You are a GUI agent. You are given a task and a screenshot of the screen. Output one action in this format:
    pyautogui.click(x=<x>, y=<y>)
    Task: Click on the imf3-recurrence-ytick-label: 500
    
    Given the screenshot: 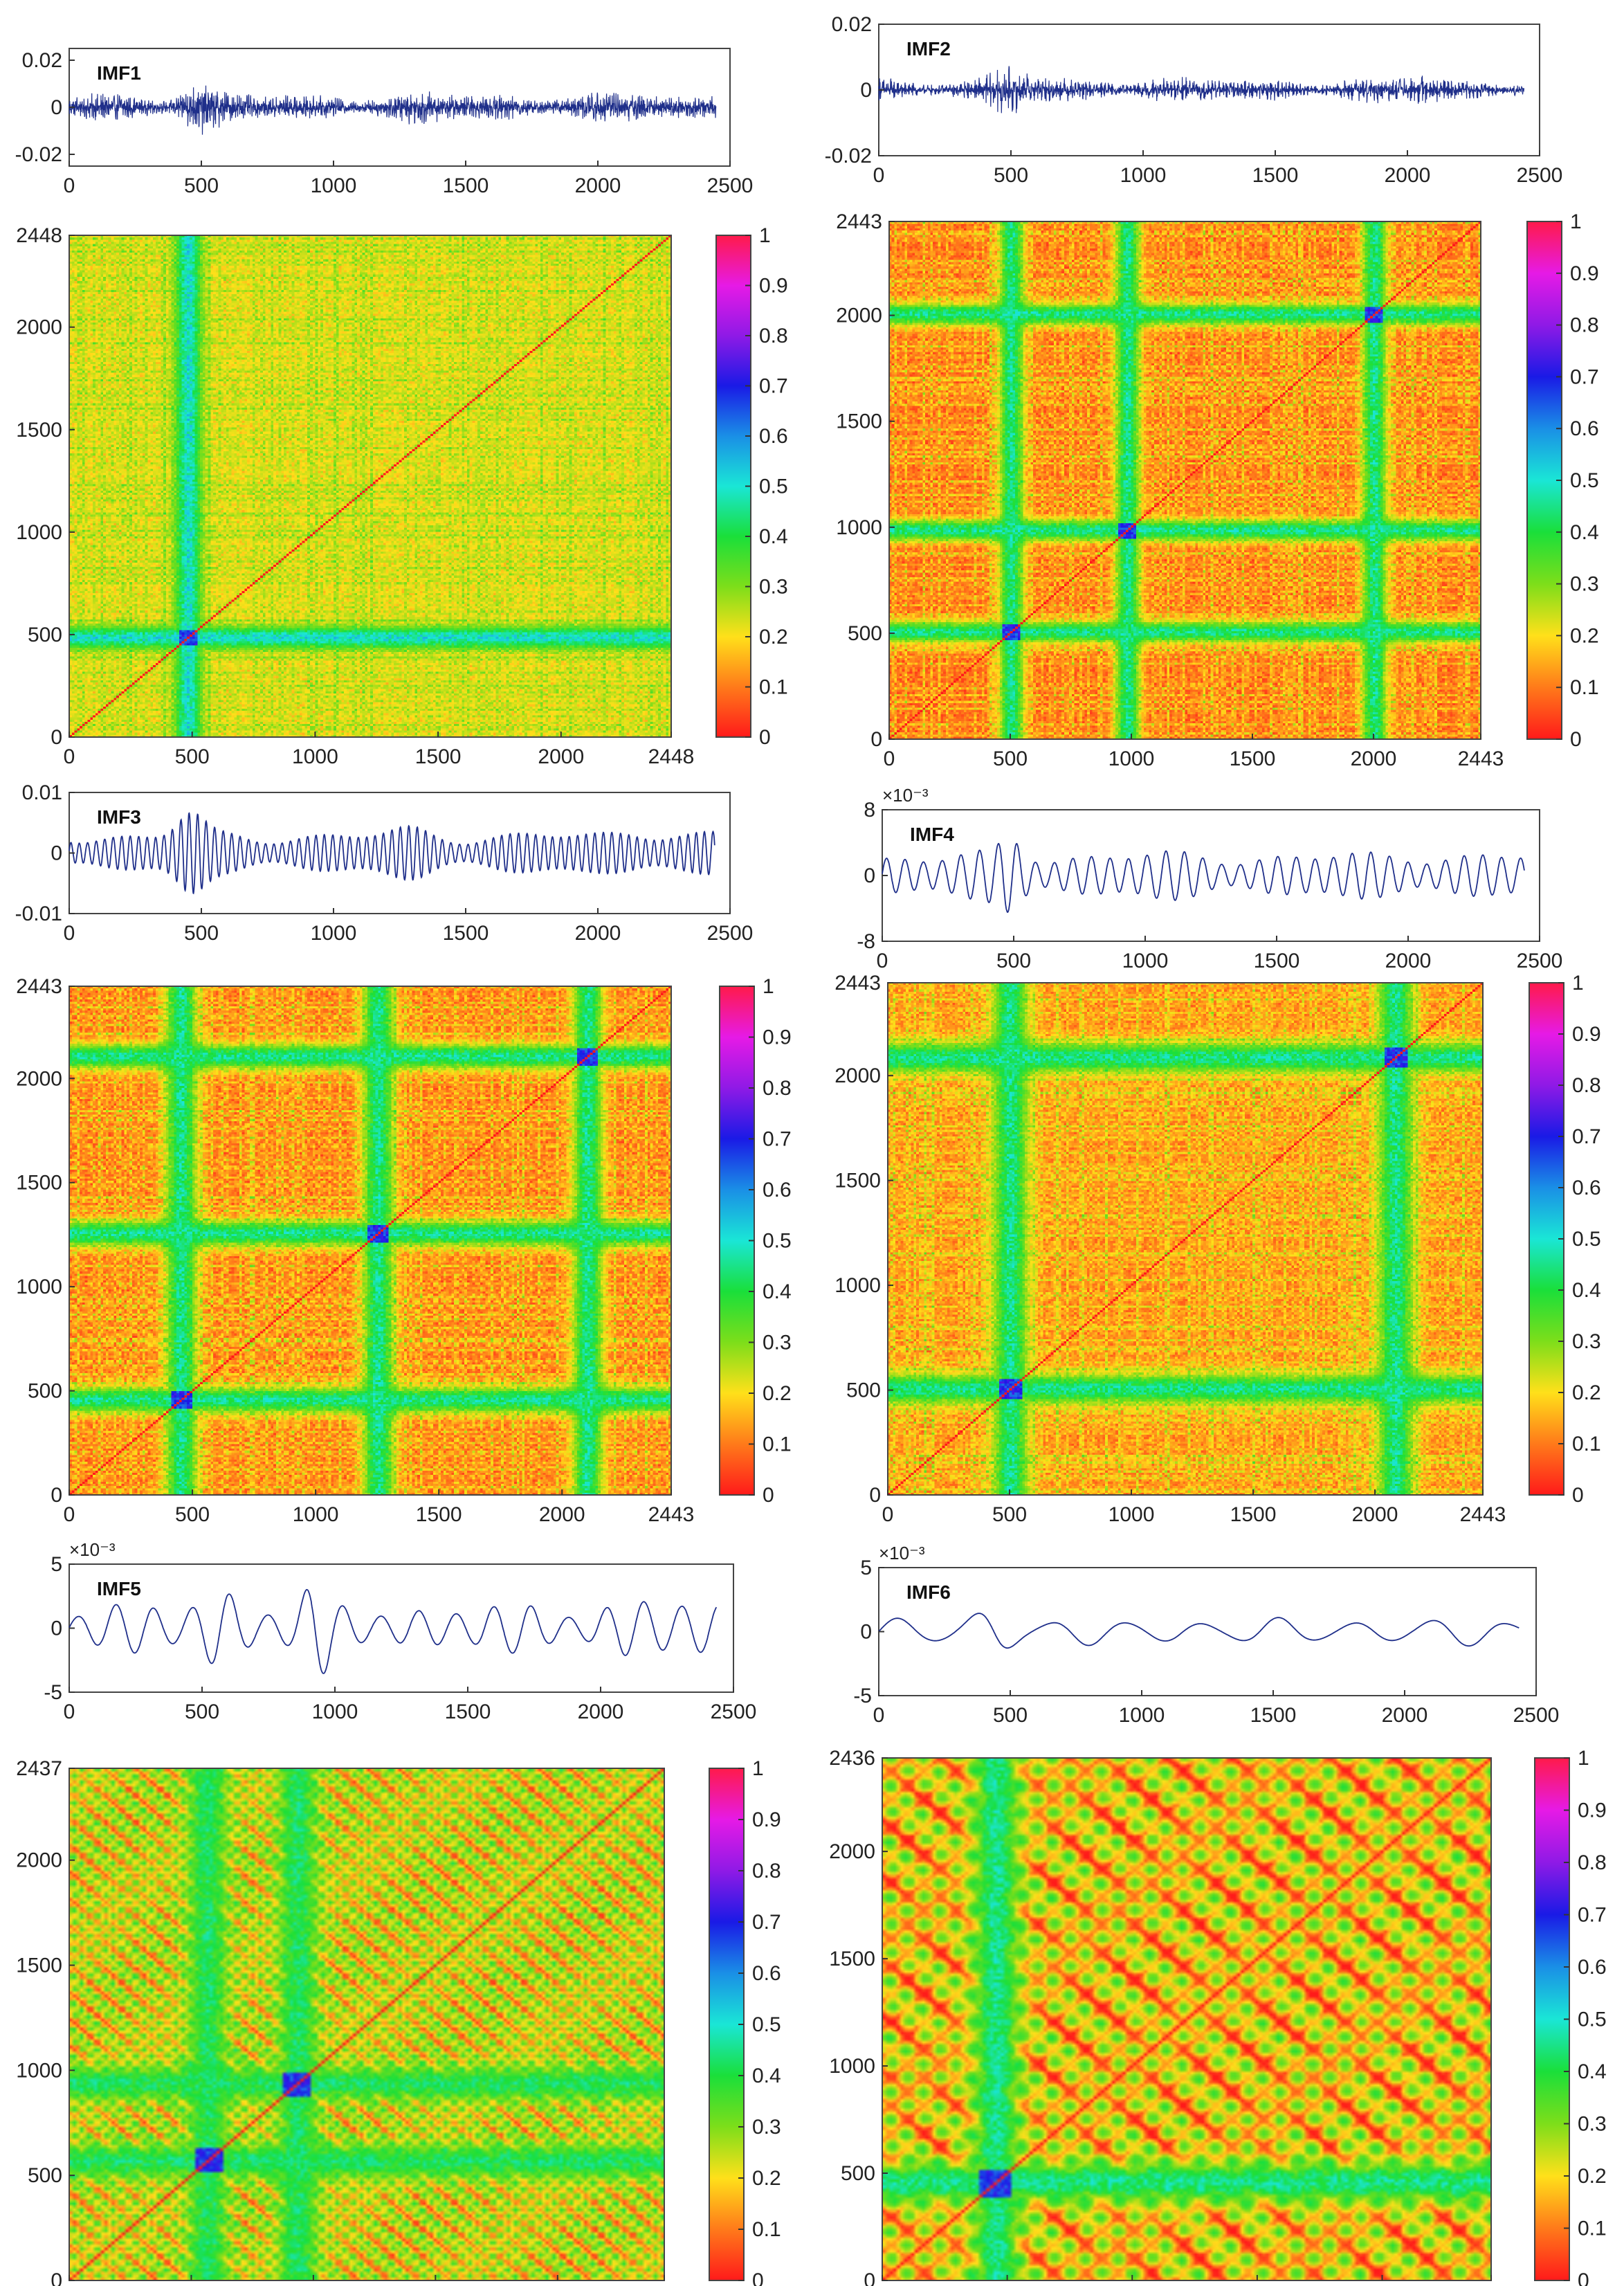 What is the action you would take?
    pyautogui.click(x=45, y=1391)
    